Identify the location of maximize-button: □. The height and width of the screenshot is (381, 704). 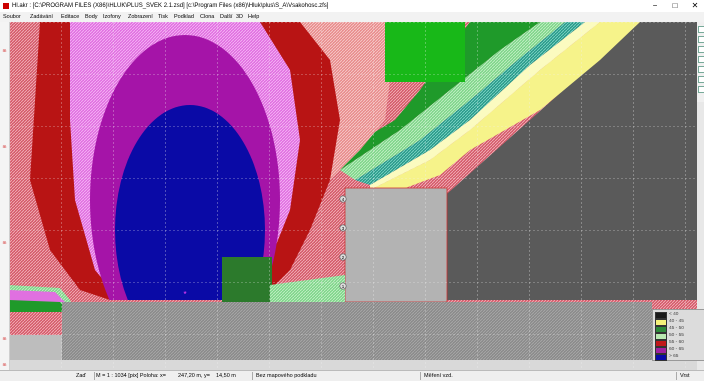
(675, 5).